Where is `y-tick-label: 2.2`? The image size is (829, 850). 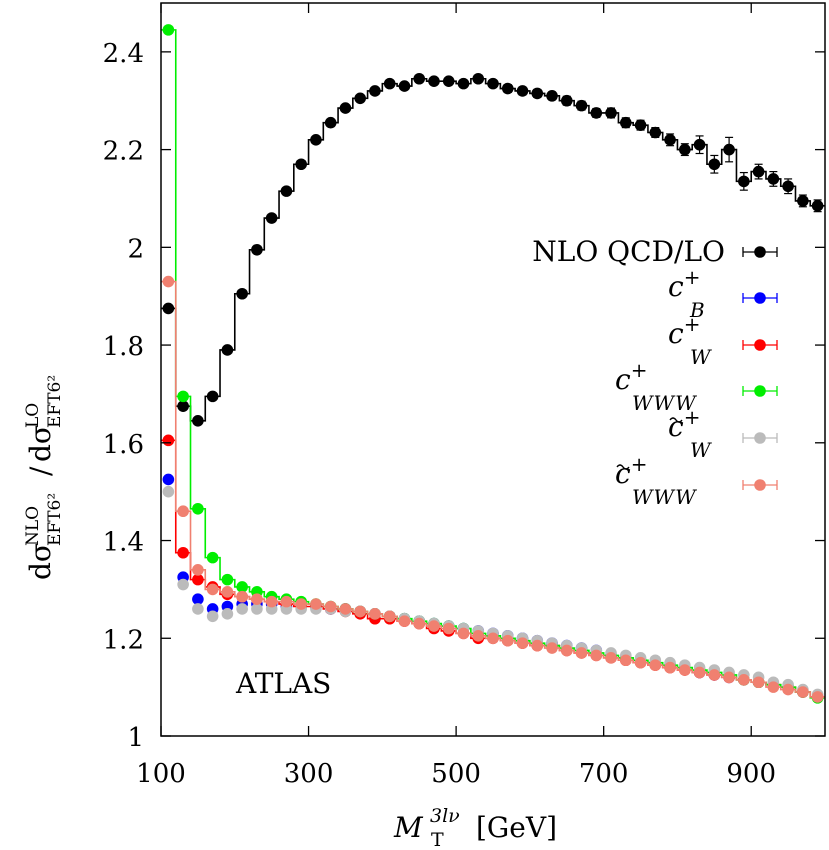
y-tick-label: 2.2 is located at coordinates (123, 152).